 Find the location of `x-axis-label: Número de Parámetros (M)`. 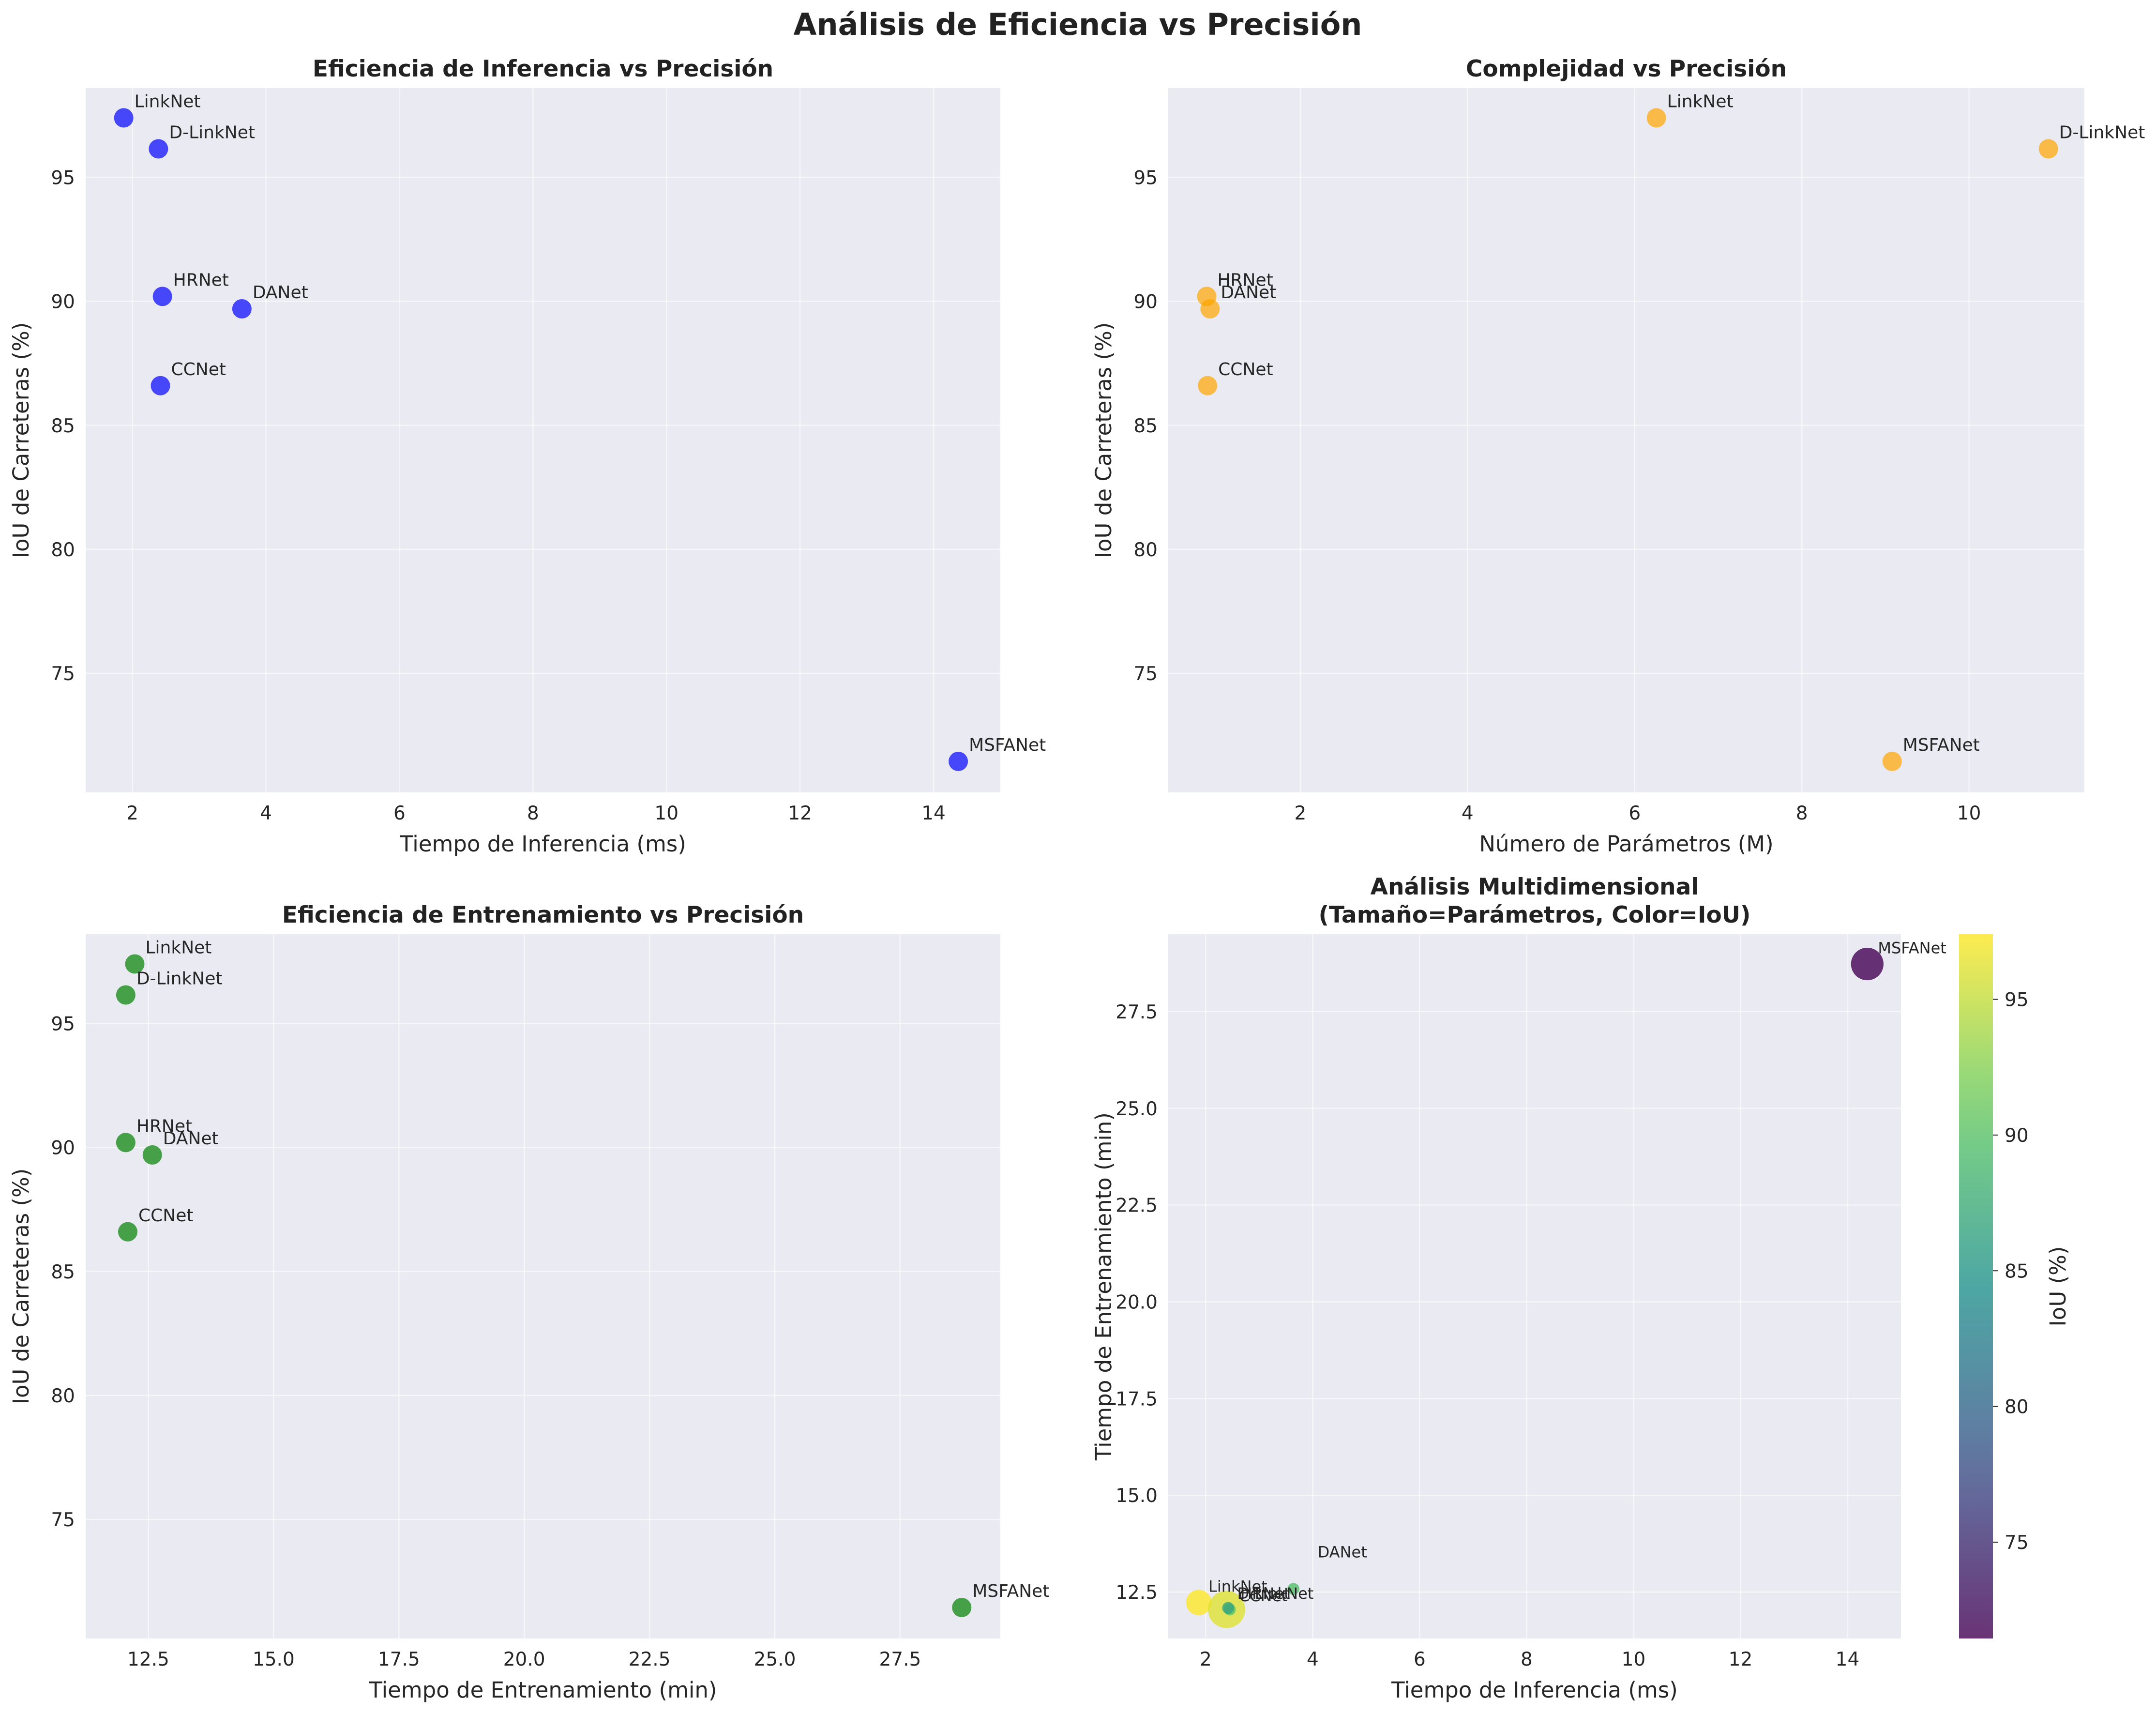

x-axis-label: Número de Parámetros (M) is located at coordinates (1626, 844).